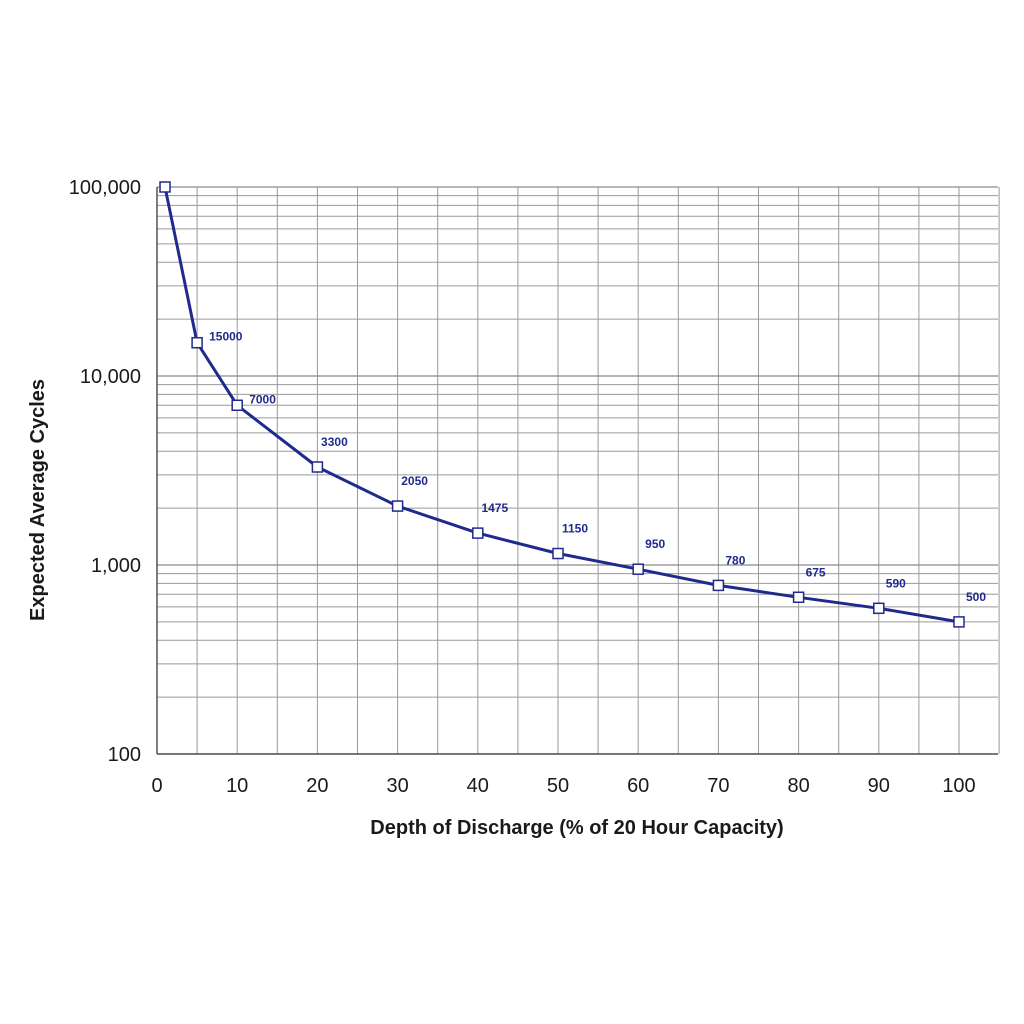 This screenshot has height=1024, width=1024. I want to click on x-tick-label: 40, so click(478, 786).